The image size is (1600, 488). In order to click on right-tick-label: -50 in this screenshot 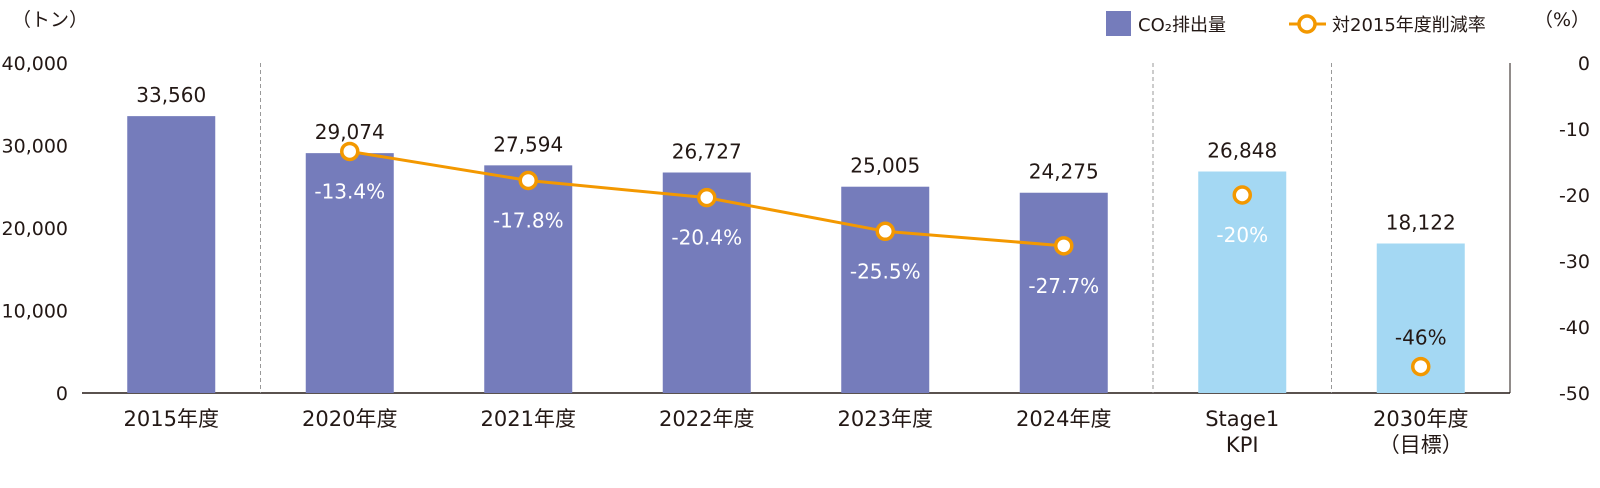, I will do `click(1574, 394)`.